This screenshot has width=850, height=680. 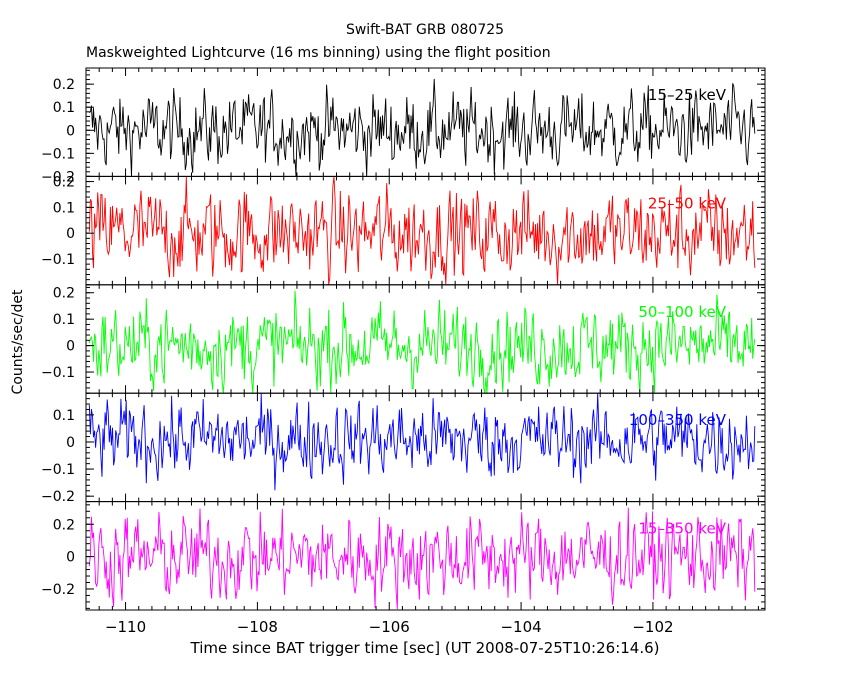 I want to click on x-tick-label: −106, so click(x=389, y=627).